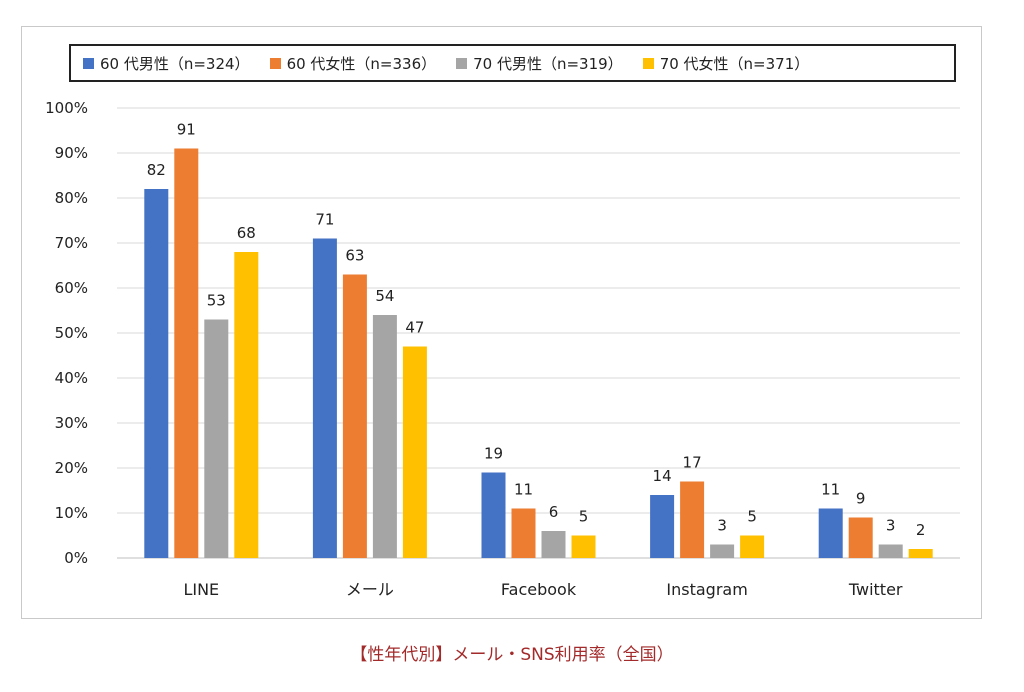 The image size is (1024, 692). I want to click on legend-label: 60 代女性（n=336）, so click(361, 63).